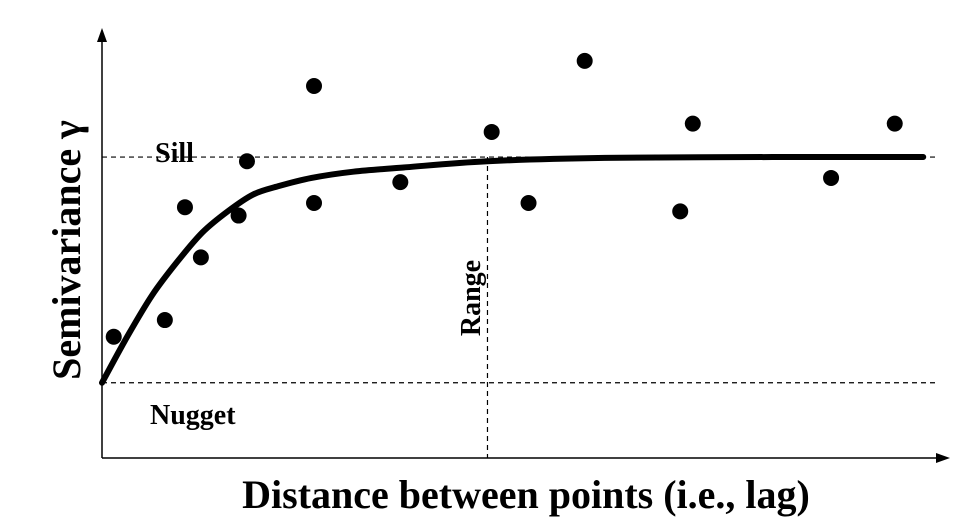  Describe the element at coordinates (102, 35) in the screenshot. I see `y-axis-arrow` at that location.